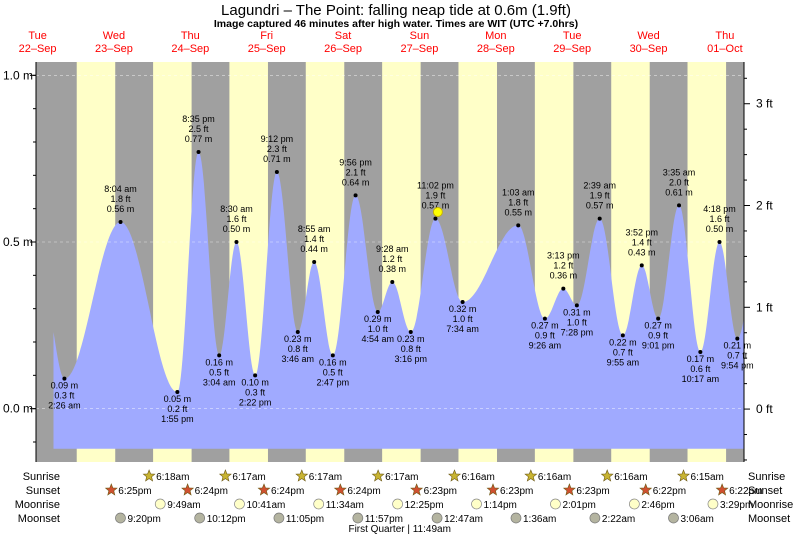 The image size is (793, 542). Describe the element at coordinates (378, 319) in the screenshot. I see `low-tide-label: 0.29 m` at that location.